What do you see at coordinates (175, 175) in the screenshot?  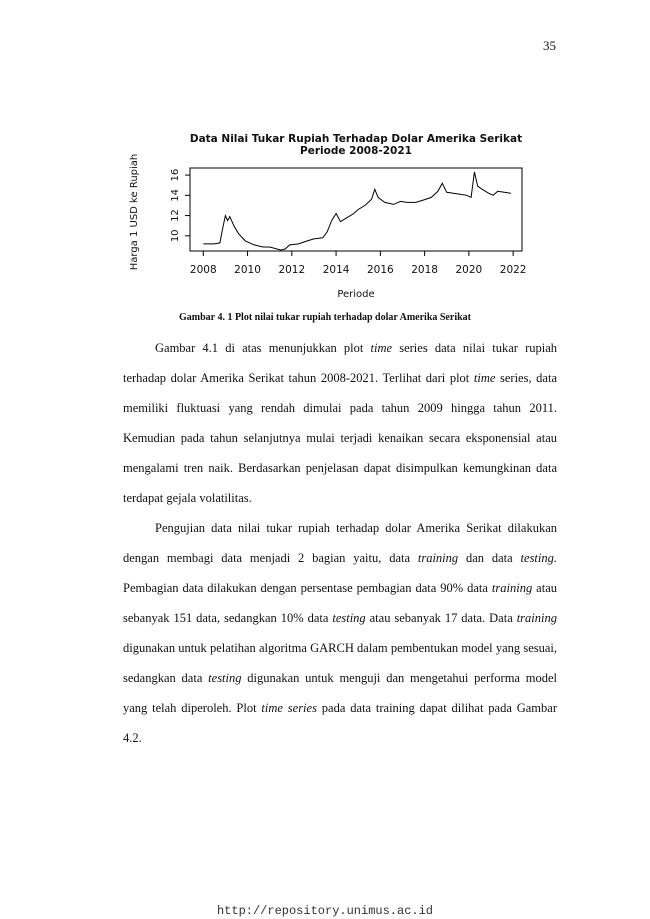 I see `y-tick-label: 16` at bounding box center [175, 175].